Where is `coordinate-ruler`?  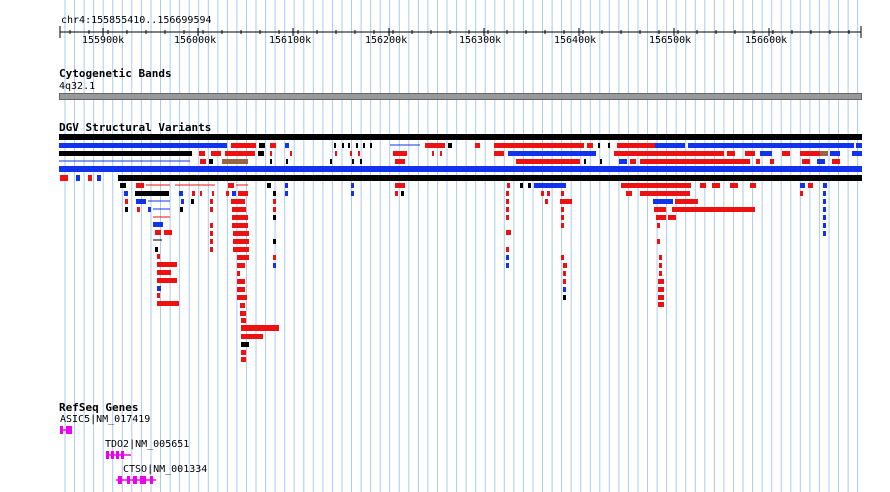
coordinate-ruler is located at coordinates (445, 46).